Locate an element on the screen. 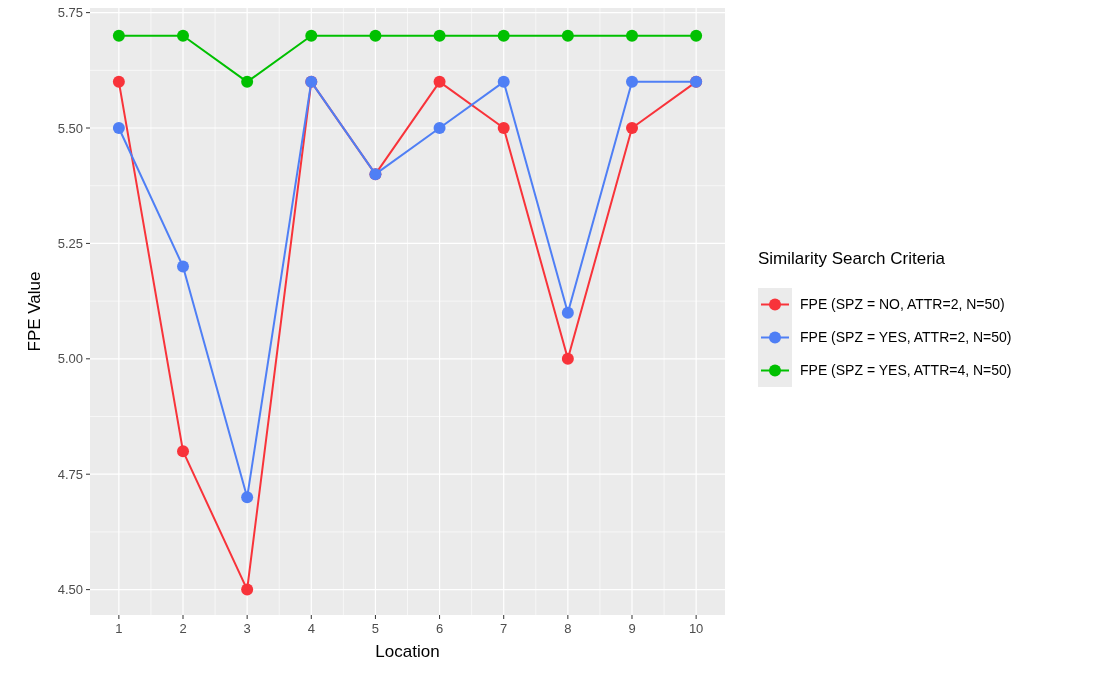 The width and height of the screenshot is (1102, 678). y-tick-label: 4.75 is located at coordinates (70, 474).